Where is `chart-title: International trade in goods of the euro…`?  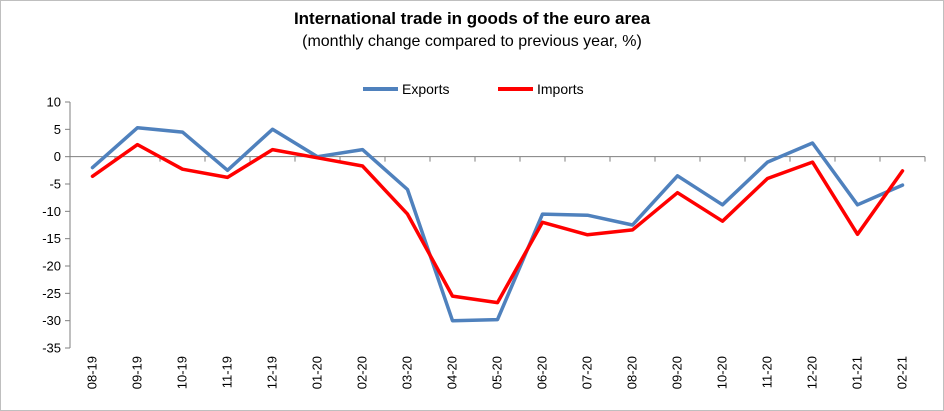
chart-title: International trade in goods of the euro… is located at coordinates (472, 18).